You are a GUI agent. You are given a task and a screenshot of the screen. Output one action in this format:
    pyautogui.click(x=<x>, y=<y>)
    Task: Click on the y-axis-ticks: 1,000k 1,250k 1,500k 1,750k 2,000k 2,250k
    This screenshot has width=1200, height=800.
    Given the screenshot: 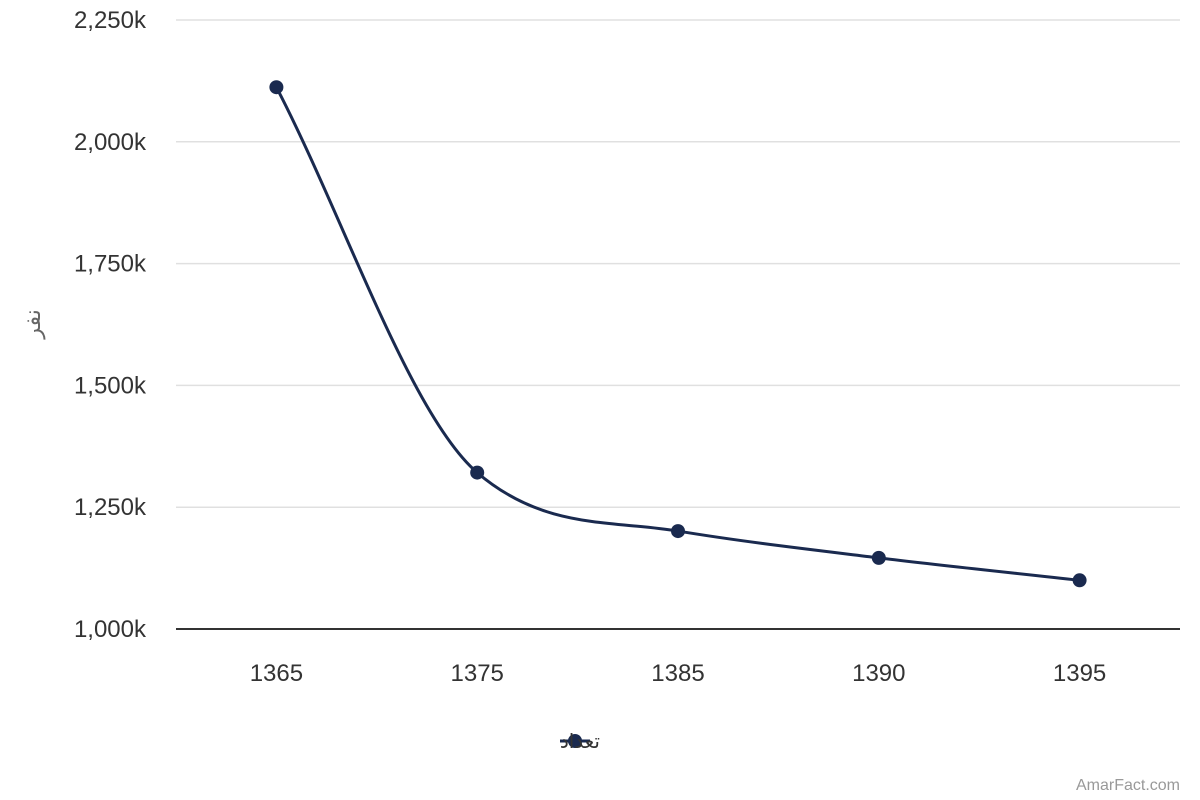 What is the action you would take?
    pyautogui.click(x=110, y=325)
    